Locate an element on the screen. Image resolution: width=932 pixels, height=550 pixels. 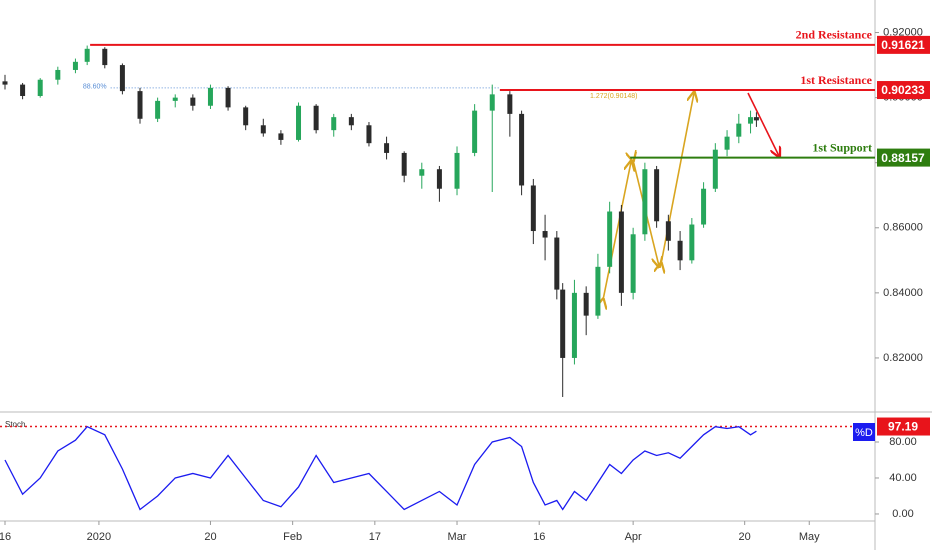
x-tick-label: Feb is located at coordinates (292, 537).